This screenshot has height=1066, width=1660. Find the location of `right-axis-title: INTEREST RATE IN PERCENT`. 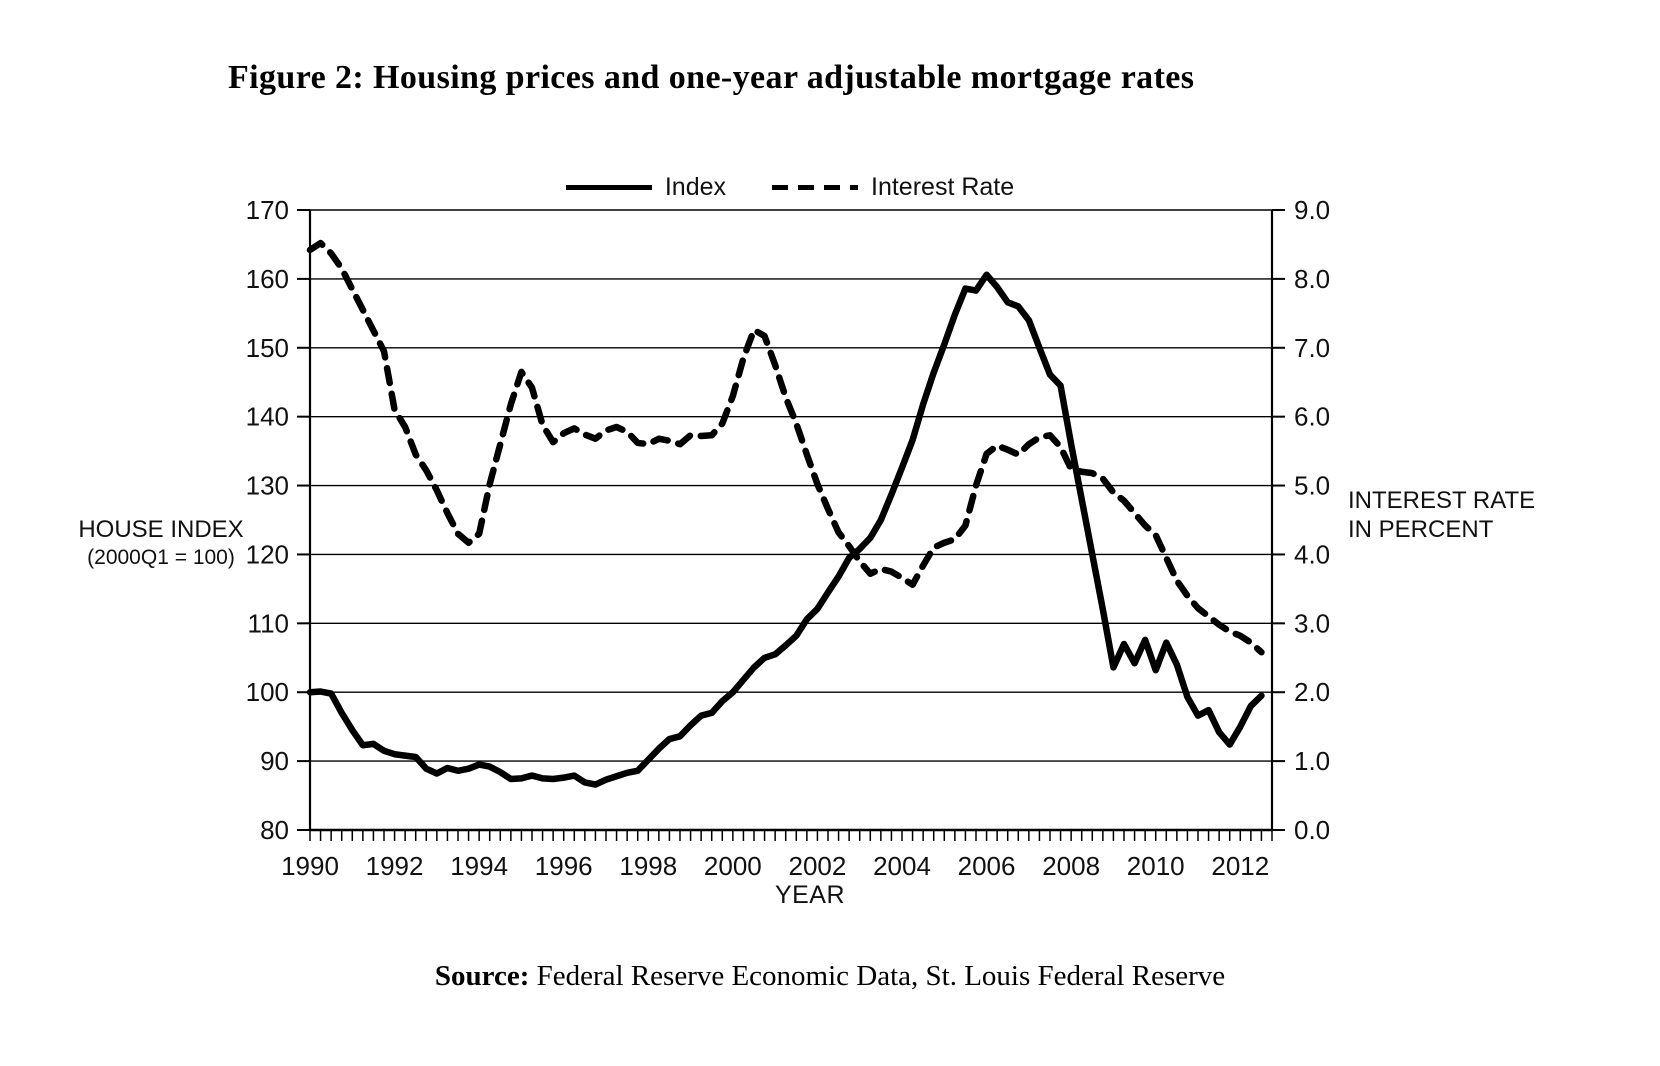

right-axis-title: INTEREST RATE IN PERCENT is located at coordinates (1442, 515).